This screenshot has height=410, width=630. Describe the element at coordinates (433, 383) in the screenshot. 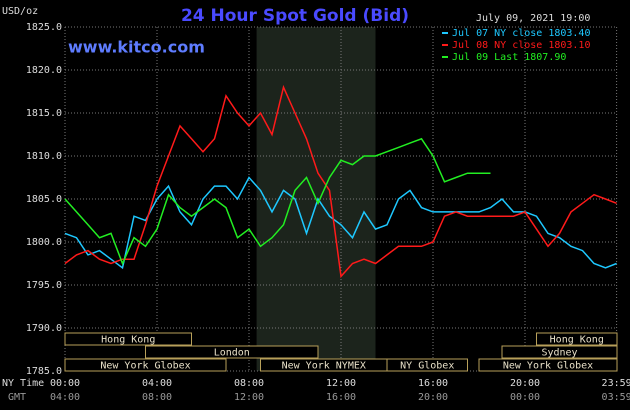

I see `x-tick-label: 16:00` at that location.